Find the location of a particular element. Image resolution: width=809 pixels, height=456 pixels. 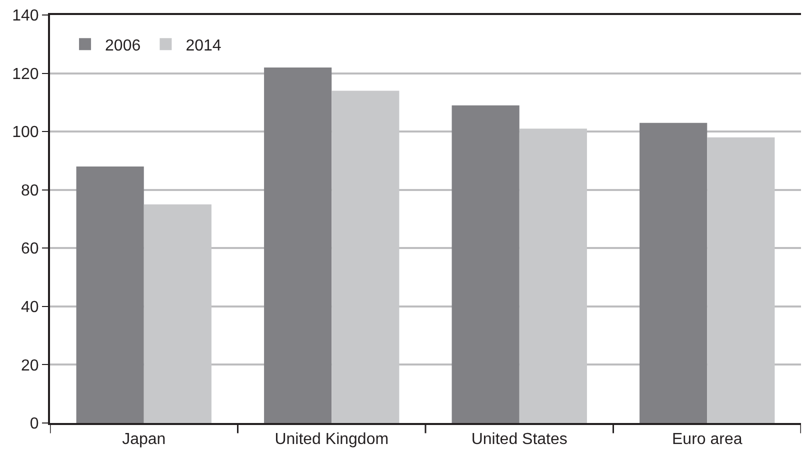

y-tick-label: 120 is located at coordinates (25, 74).